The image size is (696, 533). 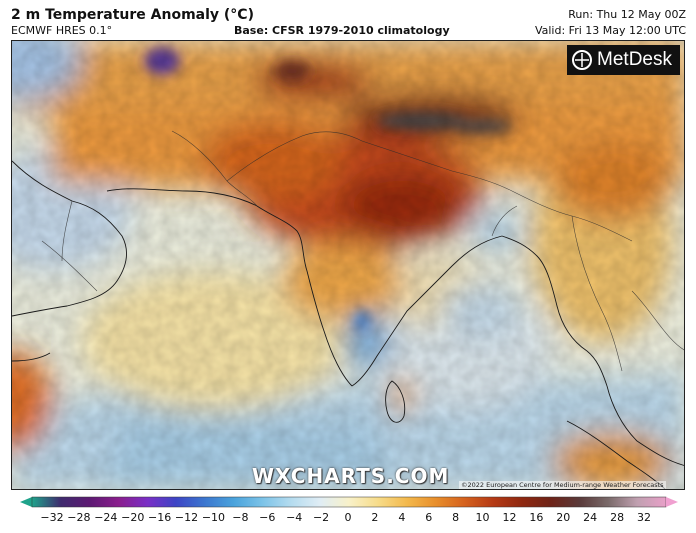 What do you see at coordinates (160, 517) in the screenshot?
I see `colorbar-tick-label: −16` at bounding box center [160, 517].